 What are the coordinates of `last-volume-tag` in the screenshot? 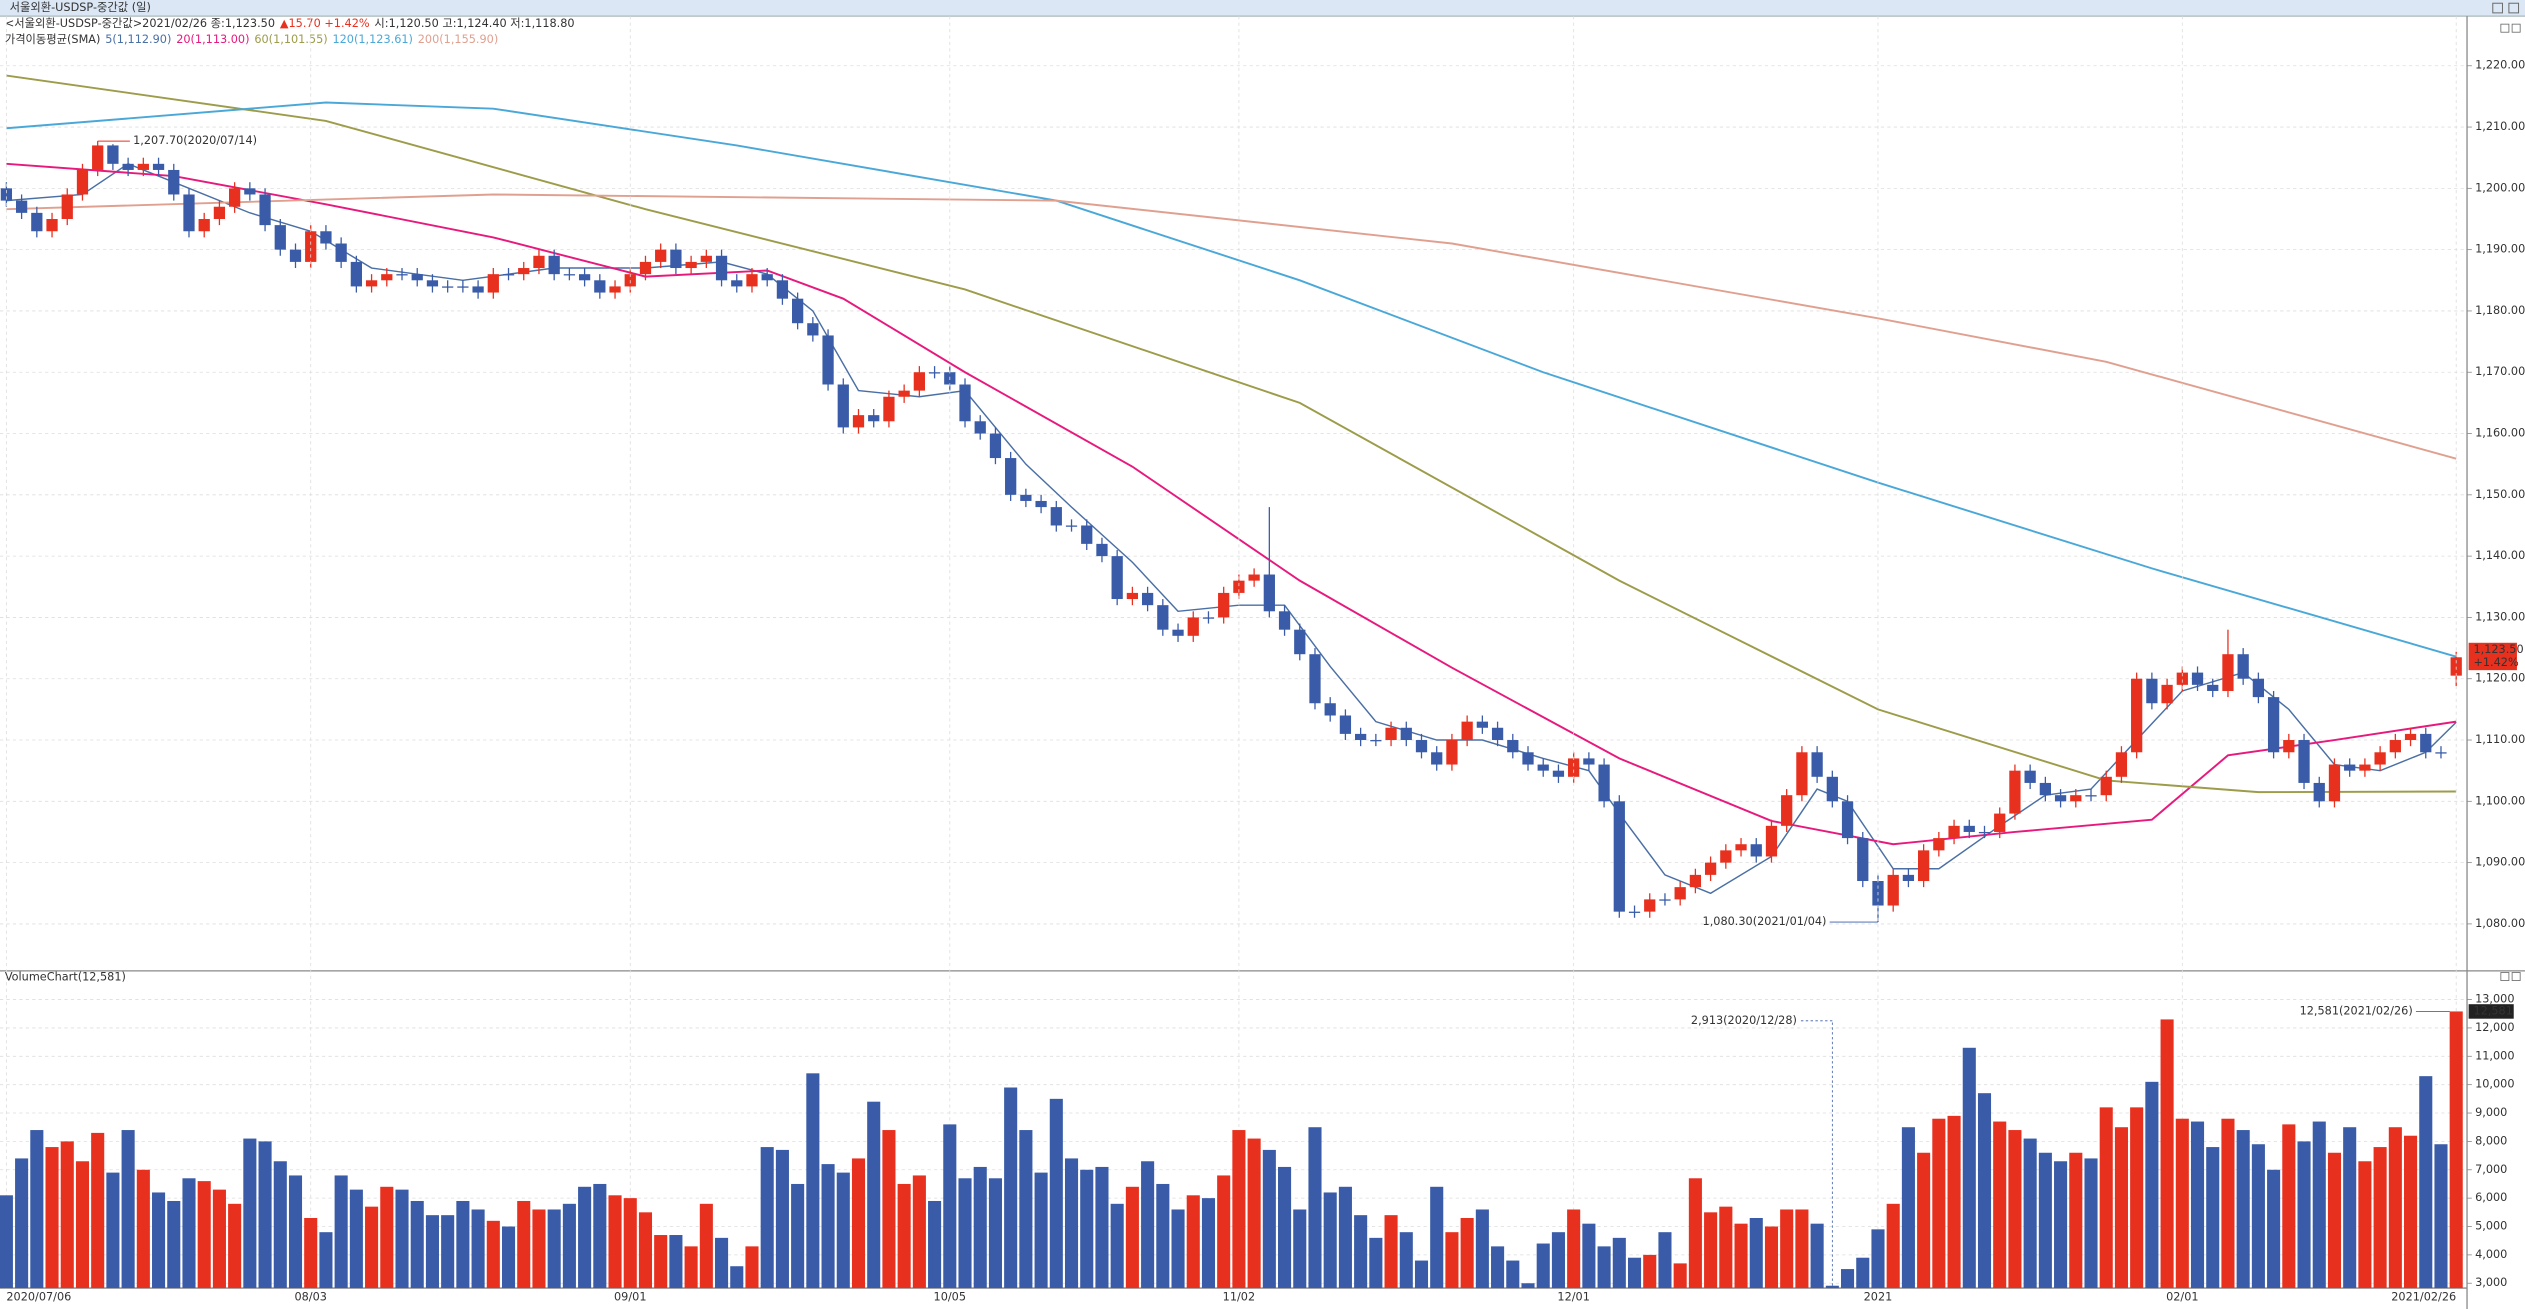 It's located at (2491, 1011).